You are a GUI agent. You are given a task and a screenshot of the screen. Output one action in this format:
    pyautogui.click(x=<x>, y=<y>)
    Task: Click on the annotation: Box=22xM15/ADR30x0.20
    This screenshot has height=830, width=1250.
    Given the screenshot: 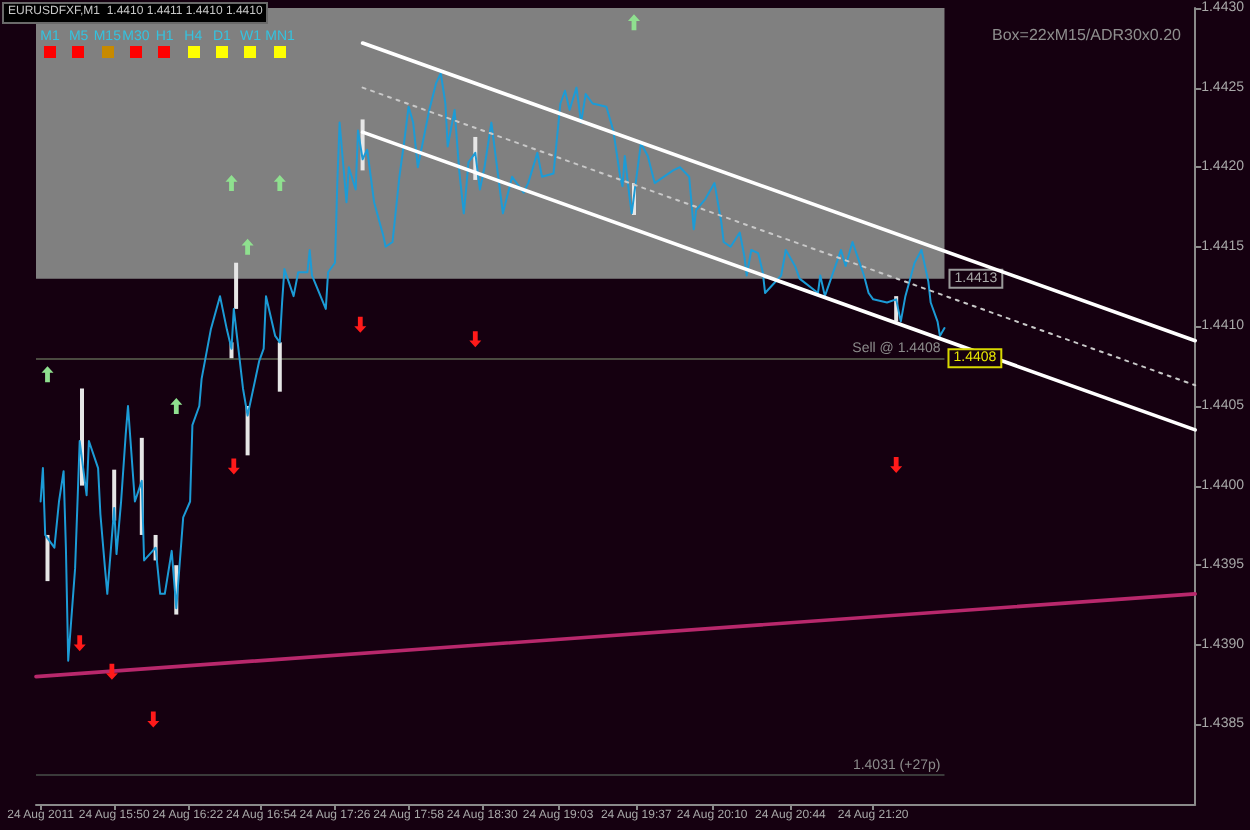 What is the action you would take?
    pyautogui.click(x=1086, y=36)
    